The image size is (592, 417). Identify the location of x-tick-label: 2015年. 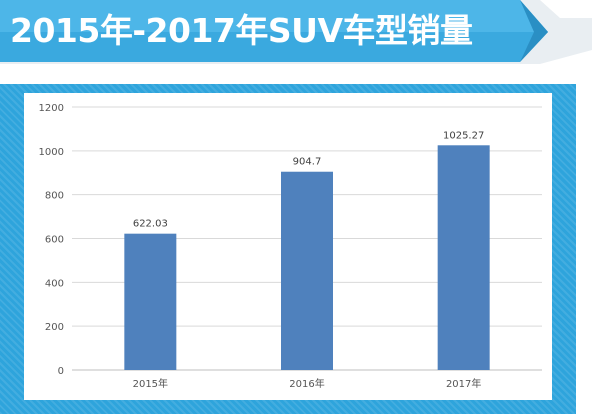
(150, 383).